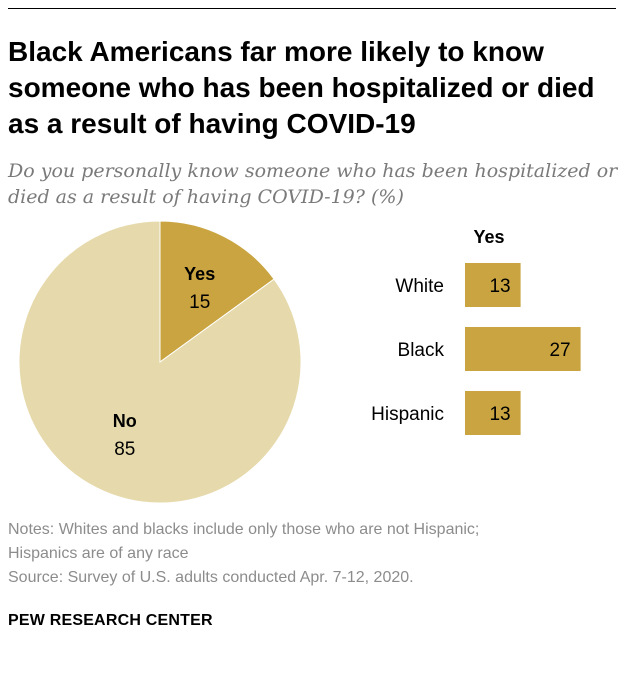  I want to click on bar-chart: Yes White 13 Black 27 Hispanic 13, so click(476, 331).